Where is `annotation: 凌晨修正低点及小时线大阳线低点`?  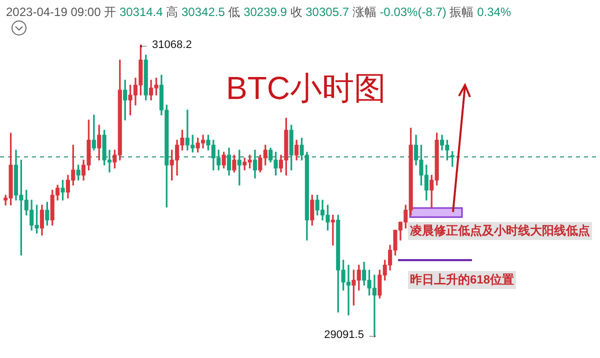
annotation: 凌晨修正低点及小时线大阳线低点 is located at coordinates (500, 230).